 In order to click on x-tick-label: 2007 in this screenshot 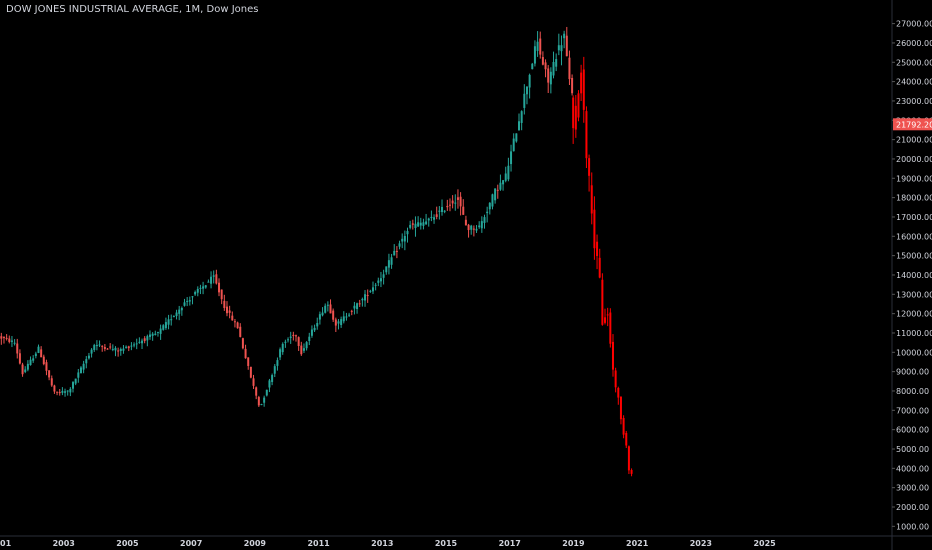, I will do `click(191, 543)`.